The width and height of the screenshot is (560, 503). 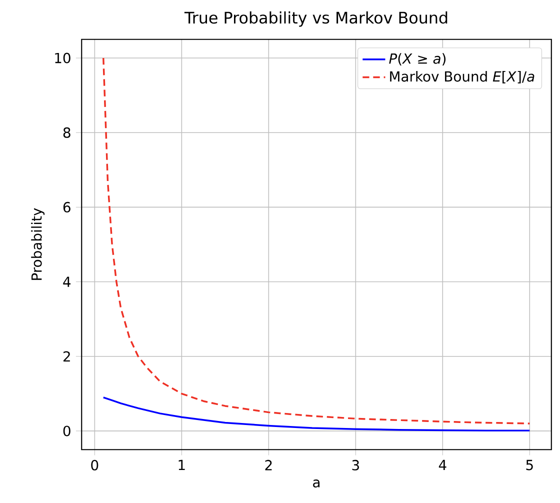 What do you see at coordinates (316, 483) in the screenshot?
I see `x-axis-title: a` at bounding box center [316, 483].